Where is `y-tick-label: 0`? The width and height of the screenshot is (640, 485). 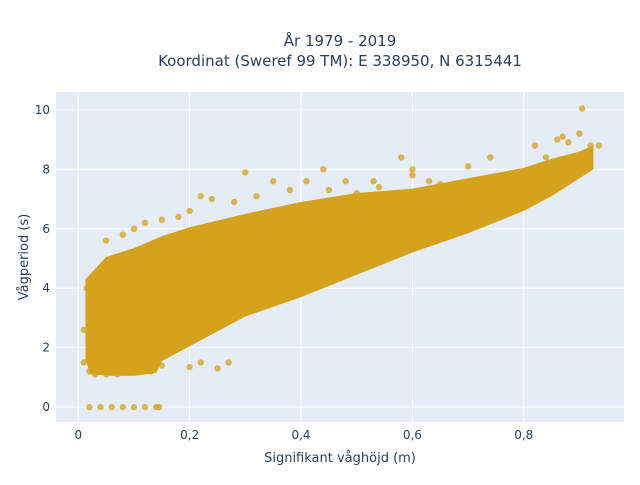 y-tick-label: 0 is located at coordinates (46, 407).